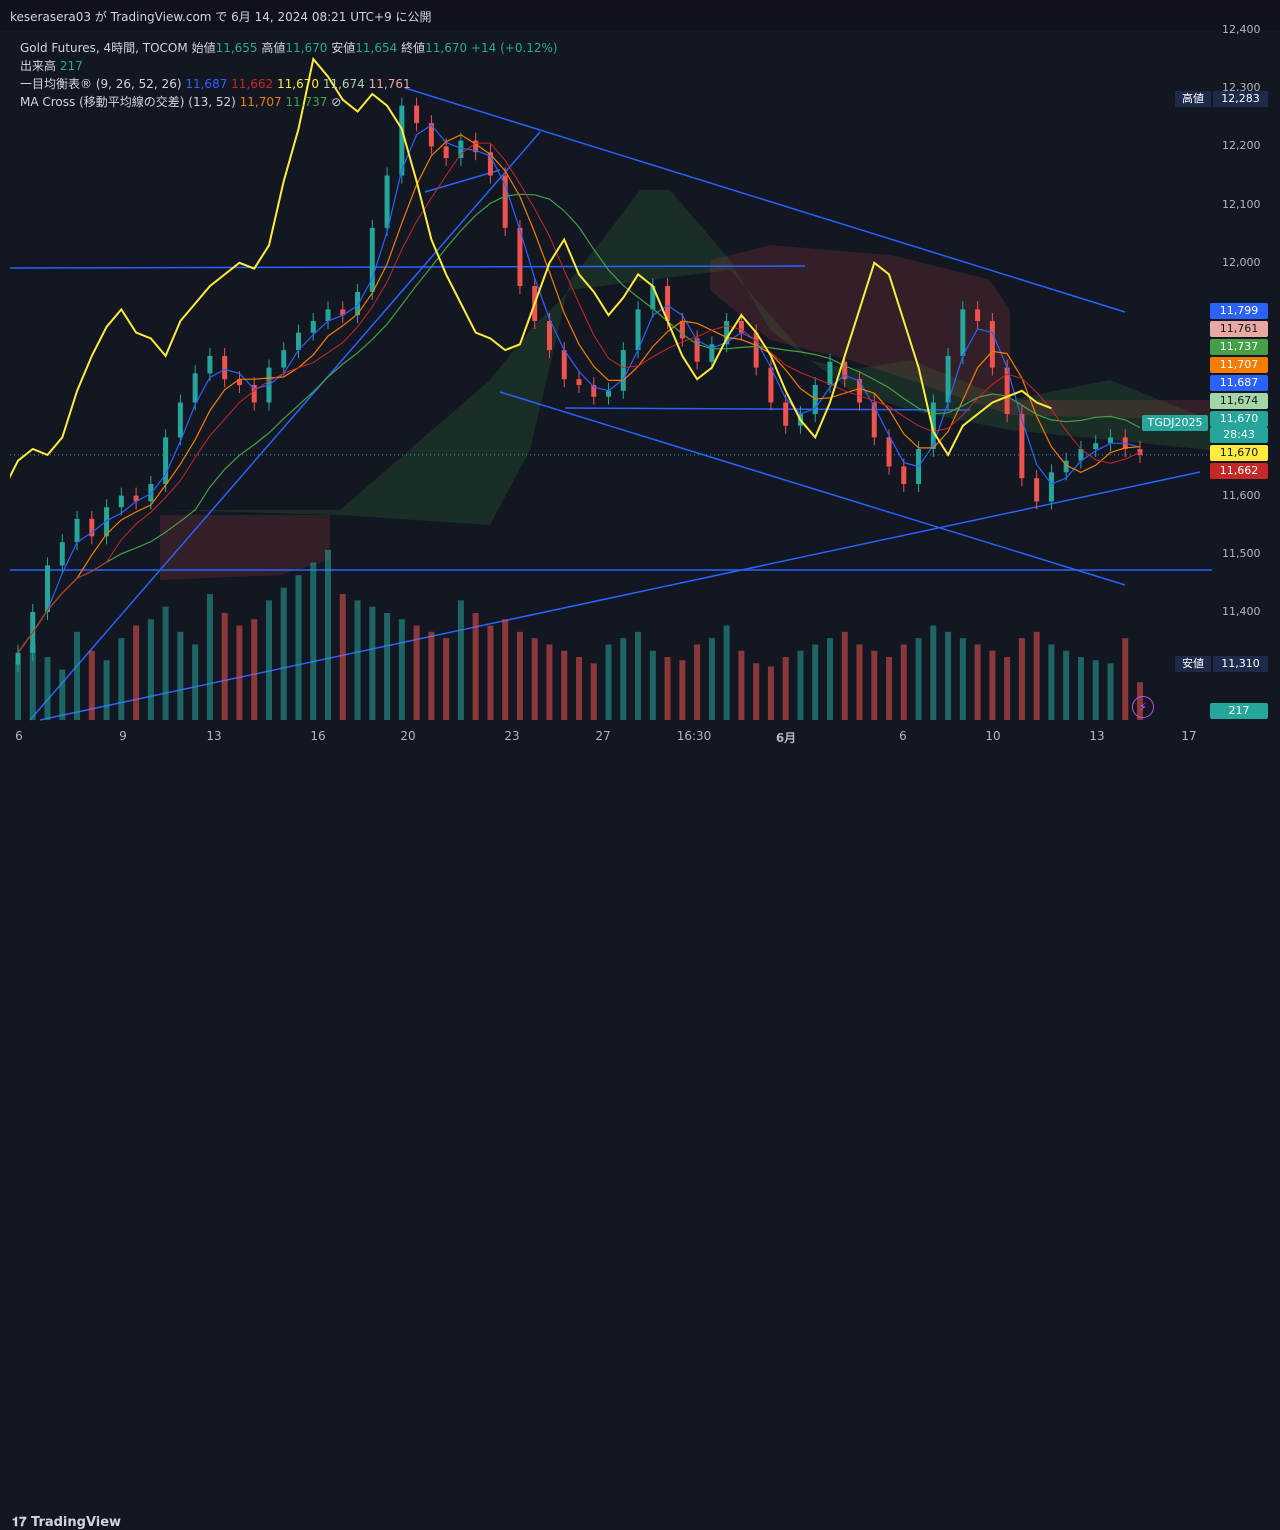 This screenshot has width=1280, height=1530. Describe the element at coordinates (1239, 401) in the screenshot. I see `price-badge: 11,674` at that location.